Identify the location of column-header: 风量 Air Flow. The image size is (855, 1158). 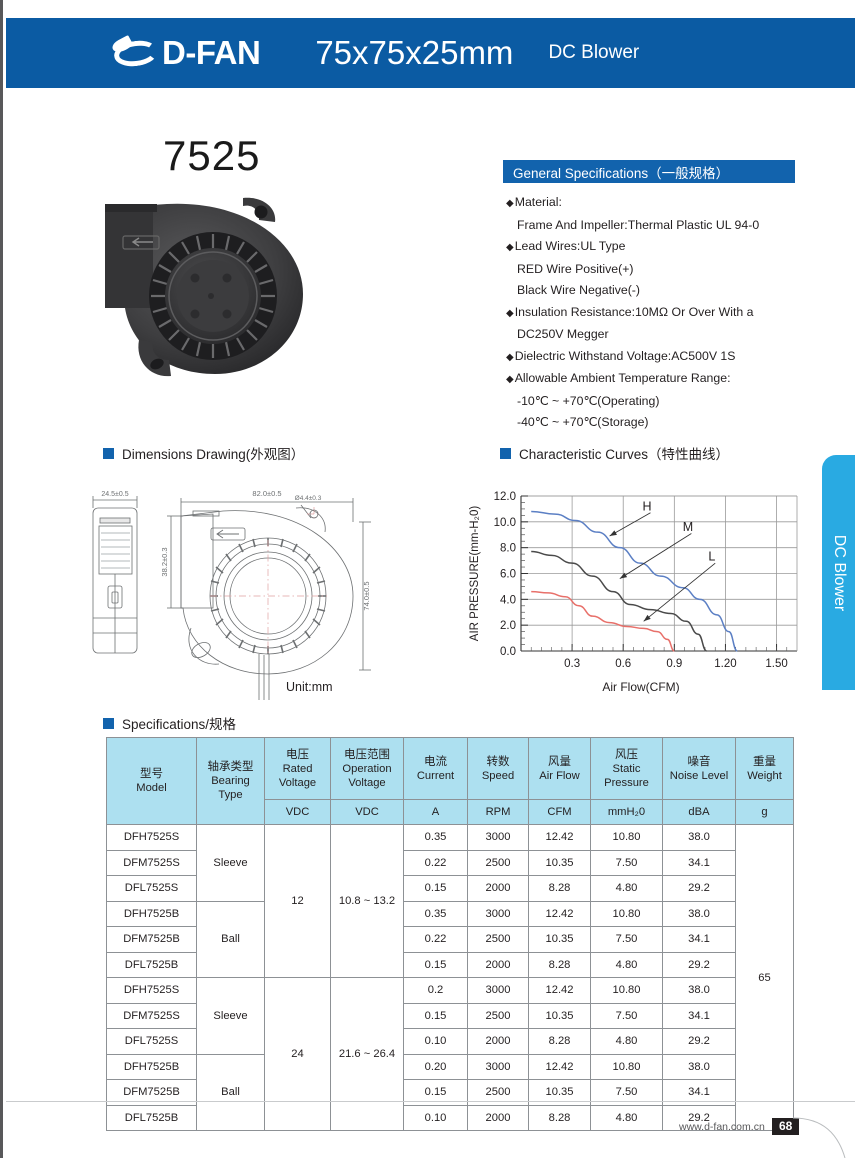
(559, 768).